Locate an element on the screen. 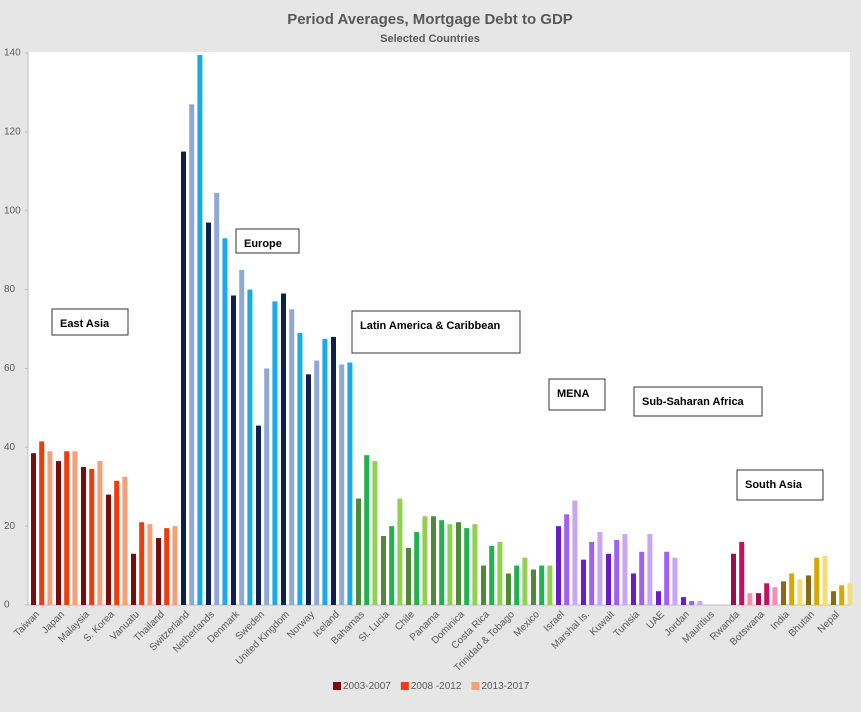 The image size is (861, 712). x-tick-label: Tunisia is located at coordinates (627, 624).